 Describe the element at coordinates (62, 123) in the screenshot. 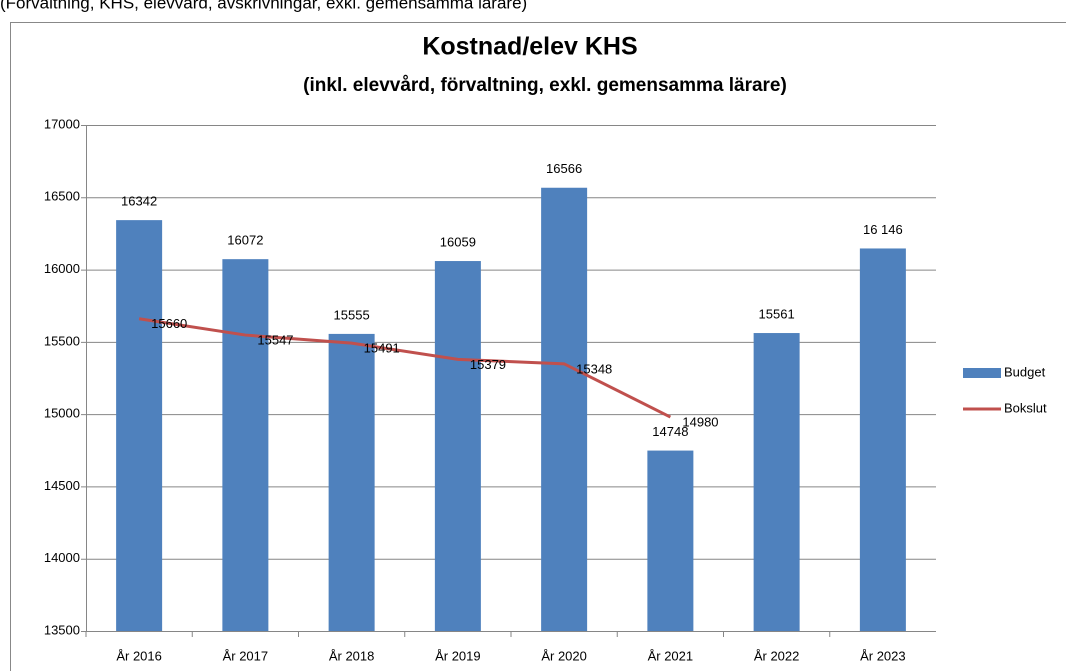

I see `y-tick-label: 17000` at that location.